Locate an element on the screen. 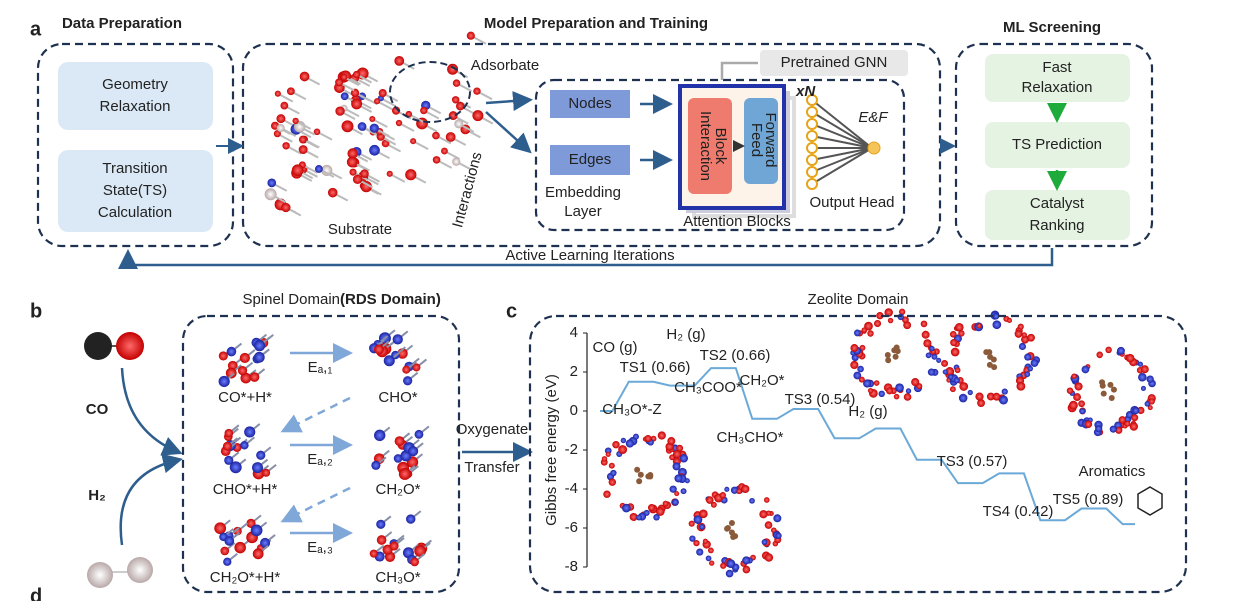 The height and width of the screenshot is (601, 1244). label: TS5 (0.89) is located at coordinates (1088, 499).